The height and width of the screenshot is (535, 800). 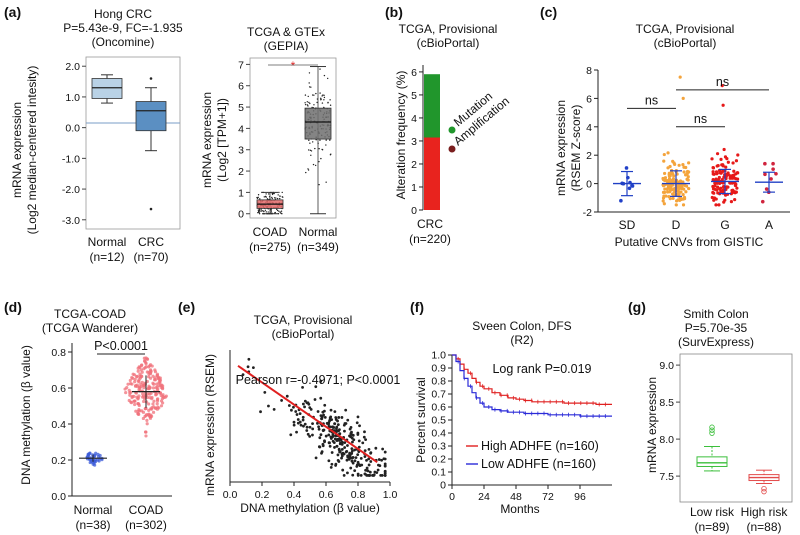 I want to click on d-pvalue: P<0.0001, so click(x=121, y=346).